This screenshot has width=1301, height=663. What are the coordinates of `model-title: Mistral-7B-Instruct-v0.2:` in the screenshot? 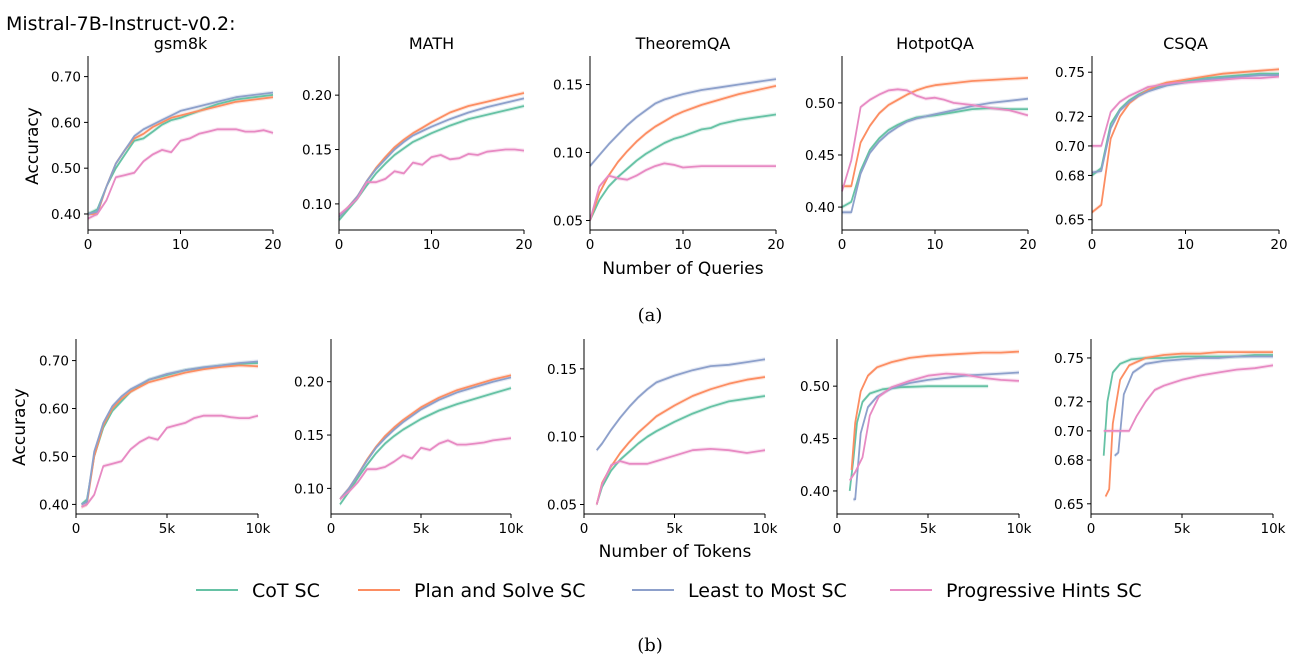 It's located at (121, 24).